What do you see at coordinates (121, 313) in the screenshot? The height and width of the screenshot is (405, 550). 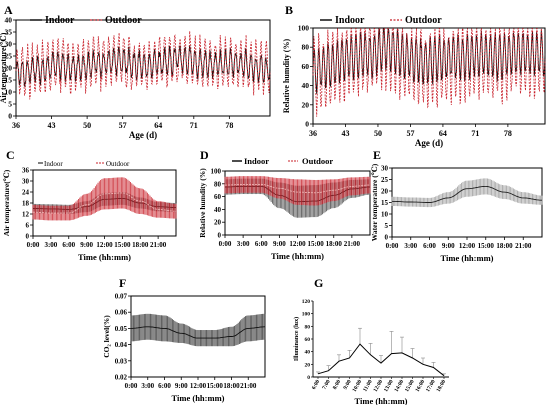 I see `y-tick-label: 0.06` at bounding box center [121, 313].